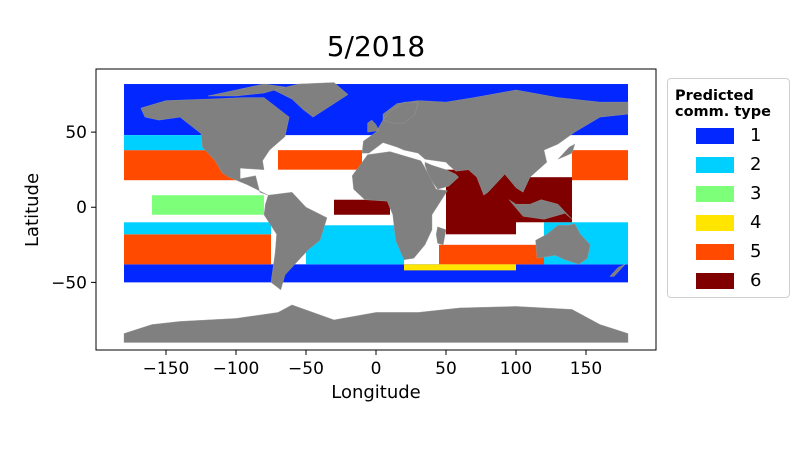 The image size is (800, 450). I want to click on legend-label: 4, so click(756, 222).